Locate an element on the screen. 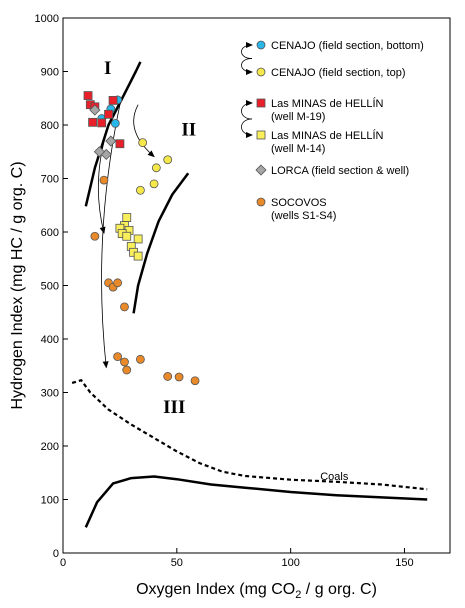  trend-arrows is located at coordinates (126, 236).